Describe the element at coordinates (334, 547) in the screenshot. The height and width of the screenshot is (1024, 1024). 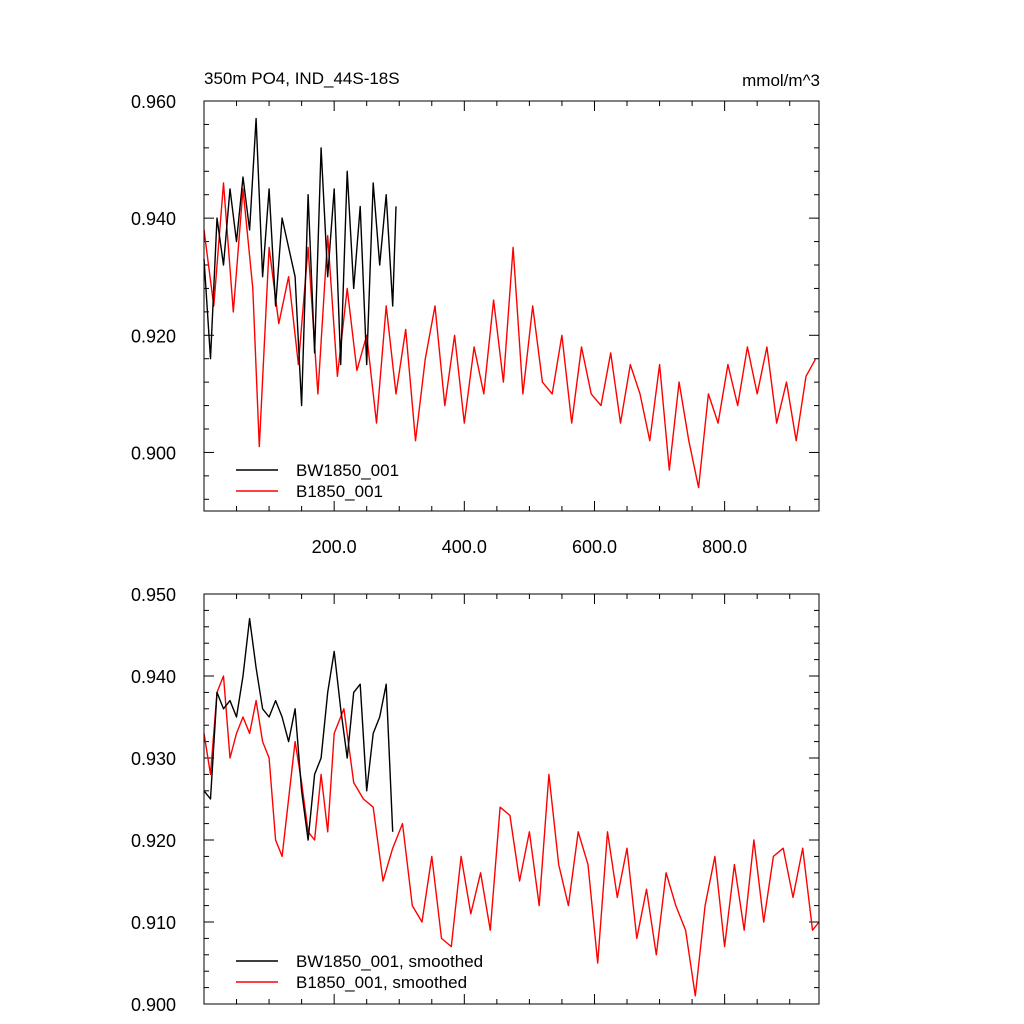
I see `x-tick-label: 200.0` at that location.